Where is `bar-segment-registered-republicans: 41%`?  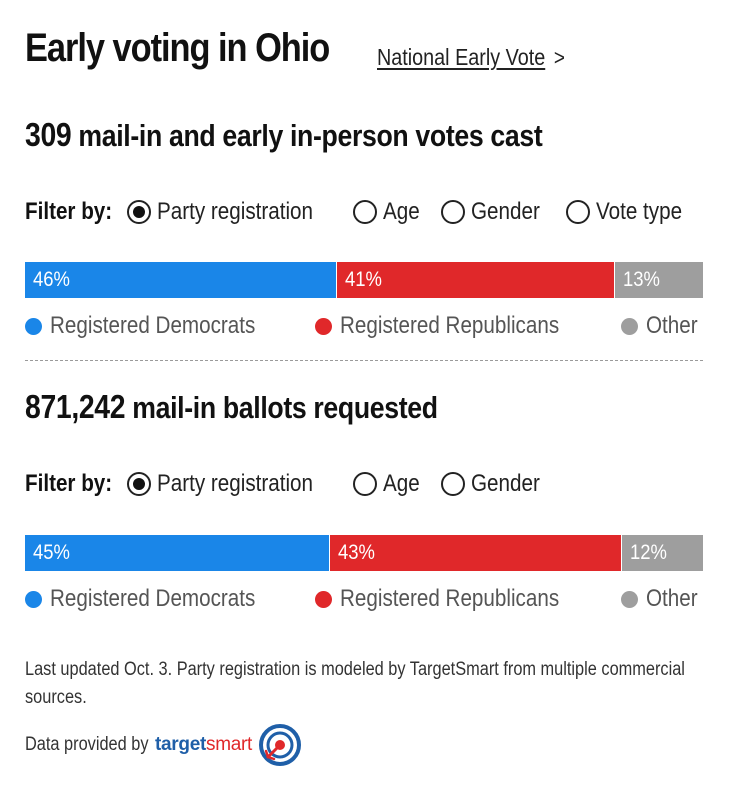
bar-segment-registered-republicans: 41% is located at coordinates (475, 280).